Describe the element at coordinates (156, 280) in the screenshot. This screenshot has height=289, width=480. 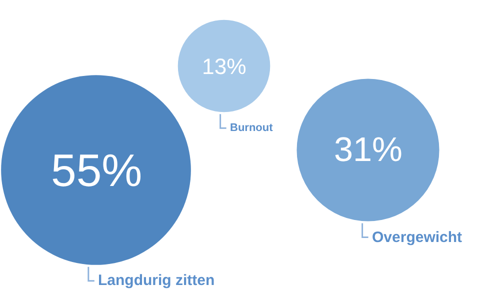
I see `category-label: Langdurig zitten` at that location.